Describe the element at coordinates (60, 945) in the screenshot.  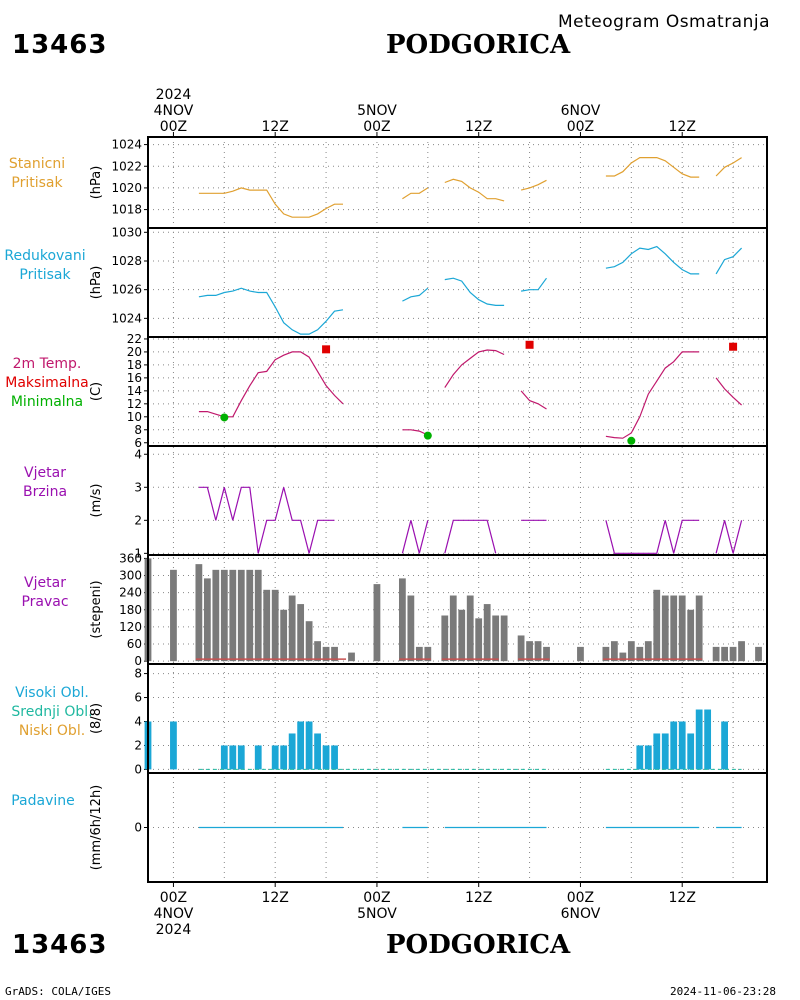
I see `footer-station-id: 13463` at that location.